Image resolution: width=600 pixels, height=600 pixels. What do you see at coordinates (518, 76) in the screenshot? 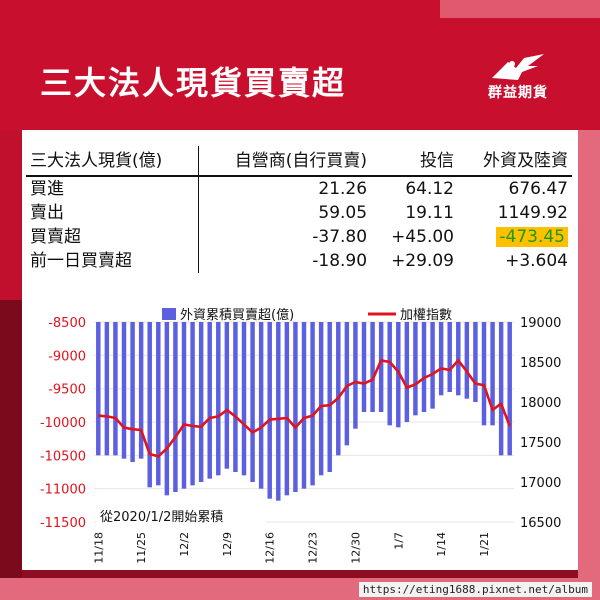
I see `brand-logo: 群益期貨` at bounding box center [518, 76].